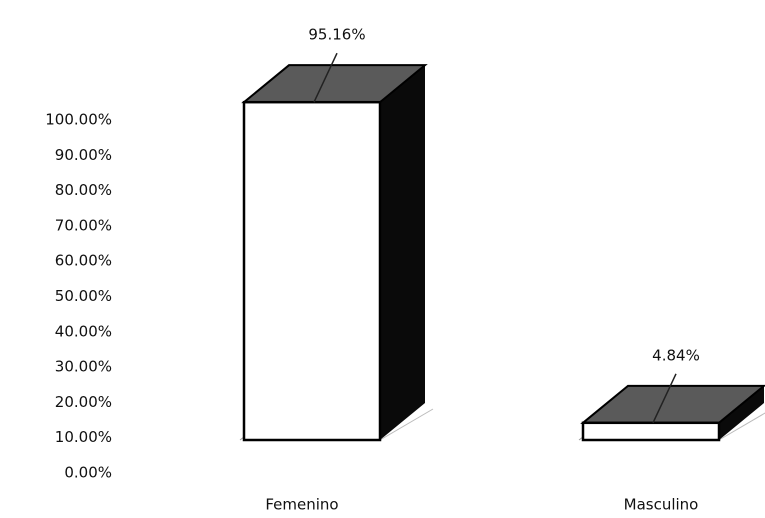 The image size is (765, 518). Describe the element at coordinates (83, 296) in the screenshot. I see `y-tick-label: 50.00%` at that location.